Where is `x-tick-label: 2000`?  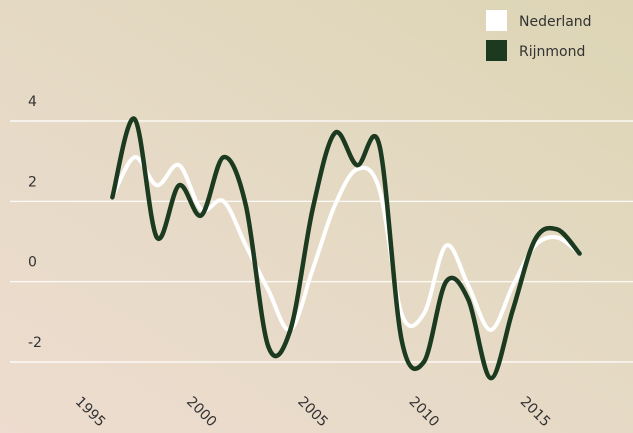 x-tick-label: 2000 is located at coordinates (201, 412).